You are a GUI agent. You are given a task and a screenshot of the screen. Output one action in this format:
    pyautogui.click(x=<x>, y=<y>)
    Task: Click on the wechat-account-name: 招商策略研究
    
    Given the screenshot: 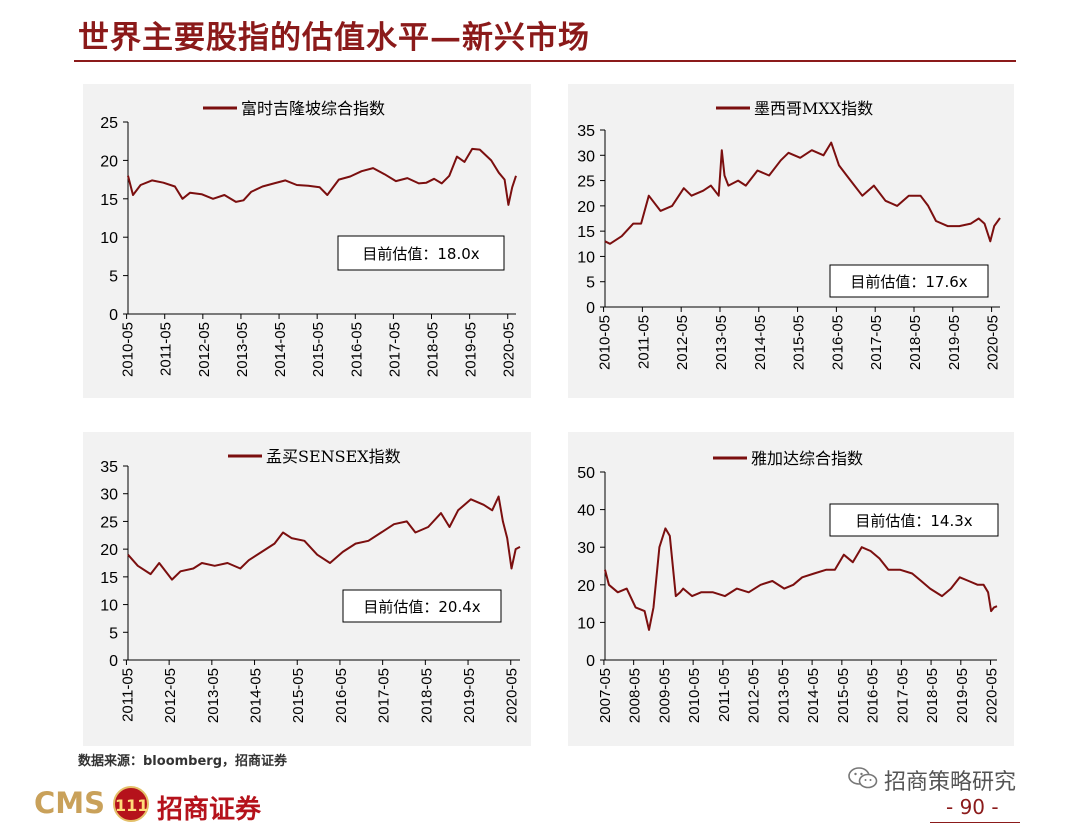 What is the action you would take?
    pyautogui.click(x=950, y=782)
    